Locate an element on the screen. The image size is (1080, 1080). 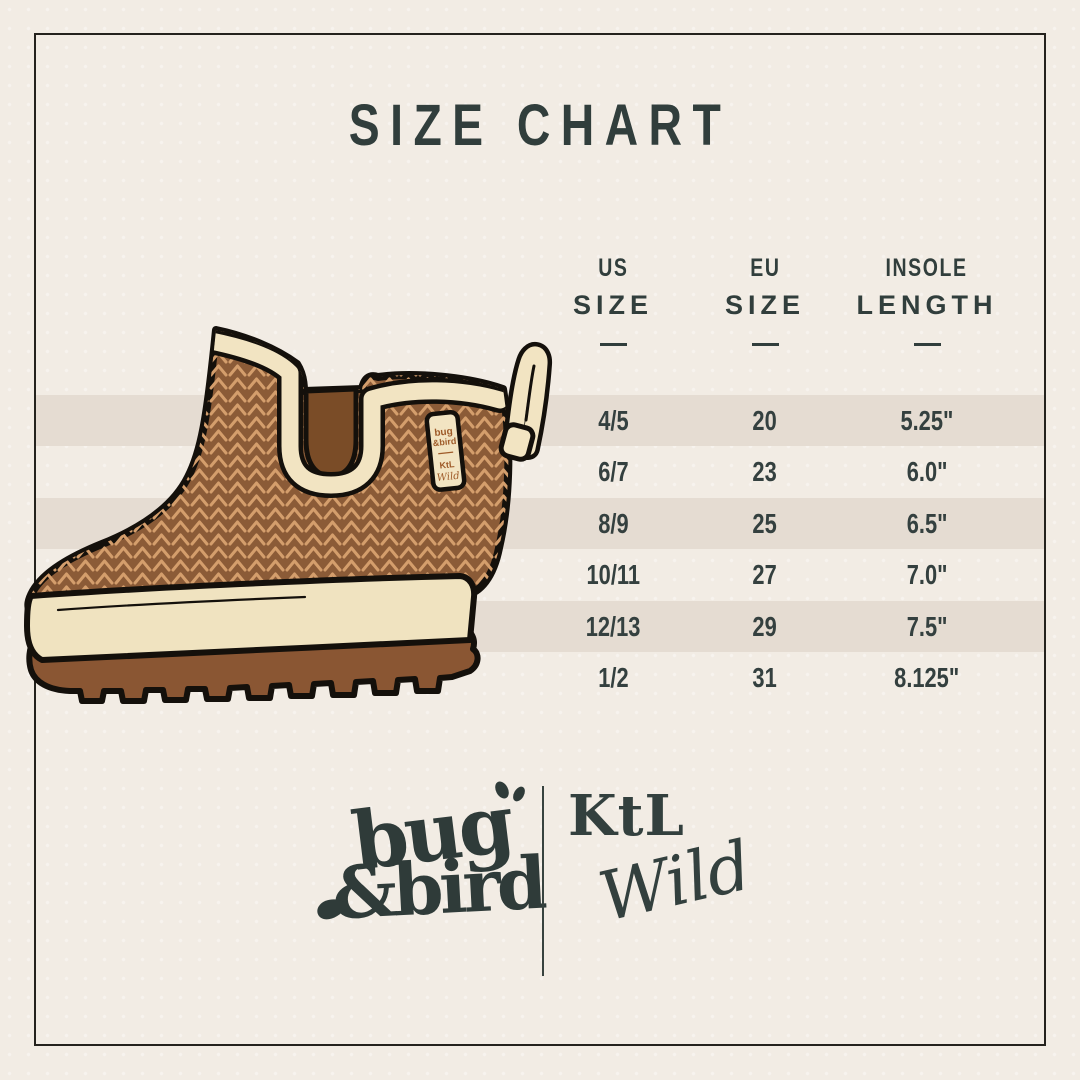
table-row: 12/13 29 7.5" is located at coordinates (540, 626).